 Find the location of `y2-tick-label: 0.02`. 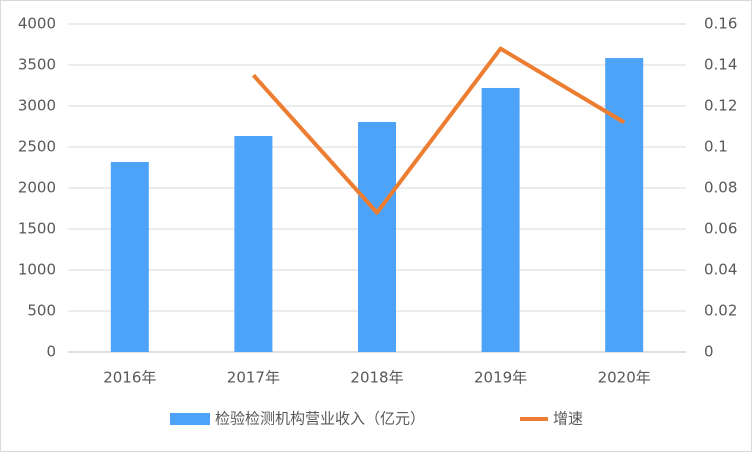

y2-tick-label: 0.02 is located at coordinates (720, 311).